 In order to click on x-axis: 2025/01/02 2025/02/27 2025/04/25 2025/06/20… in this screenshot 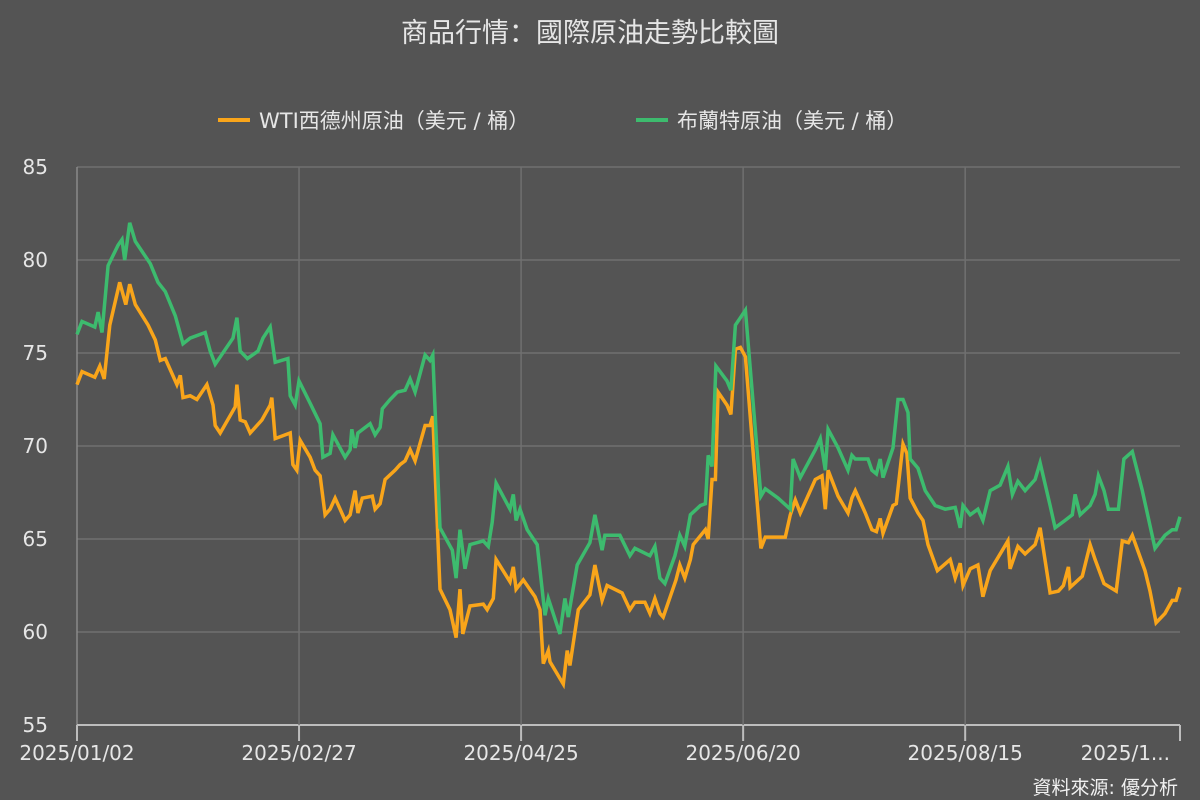, I will do `click(600, 745)`.